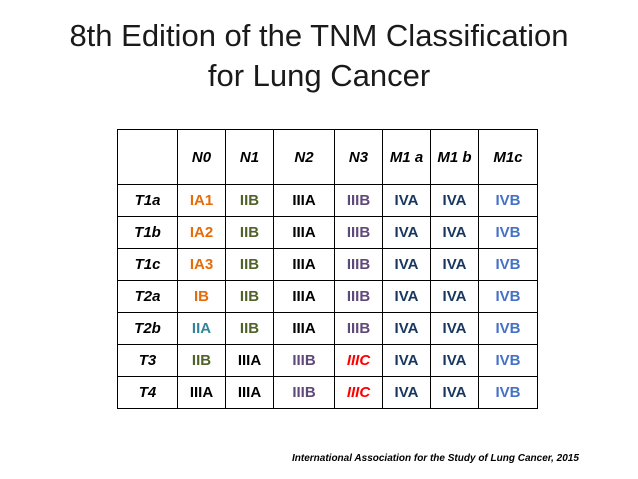  Describe the element at coordinates (147, 200) in the screenshot. I see `row-header: T1a` at that location.